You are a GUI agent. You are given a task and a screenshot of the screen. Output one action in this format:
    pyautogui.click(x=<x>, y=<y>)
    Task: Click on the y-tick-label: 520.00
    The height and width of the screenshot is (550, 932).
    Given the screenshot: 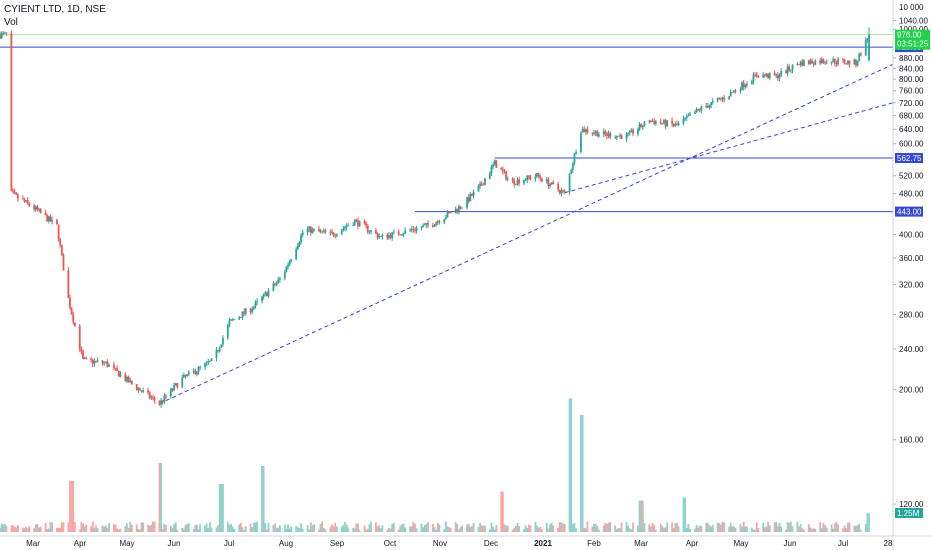 What is the action you would take?
    pyautogui.click(x=911, y=176)
    